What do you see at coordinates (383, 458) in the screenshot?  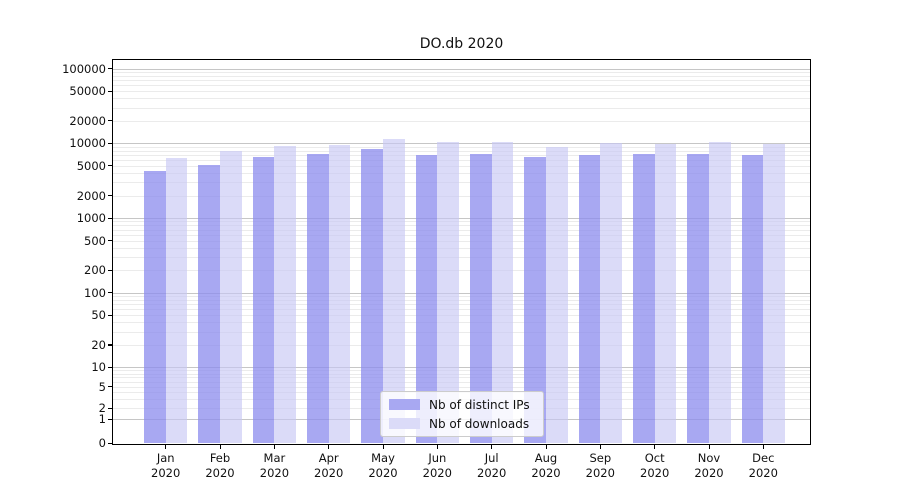 I see `x-tick-month: May` at bounding box center [383, 458].